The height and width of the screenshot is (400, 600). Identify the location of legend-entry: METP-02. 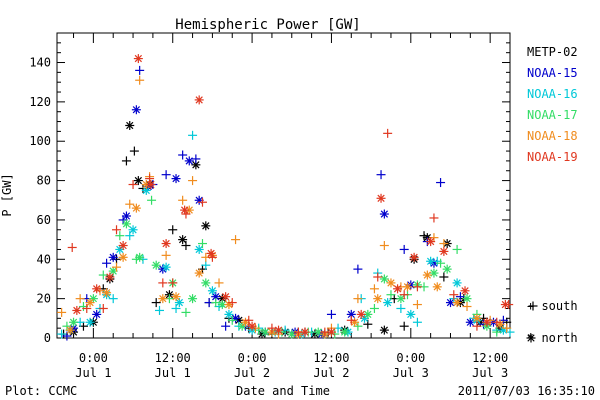
(552, 52).